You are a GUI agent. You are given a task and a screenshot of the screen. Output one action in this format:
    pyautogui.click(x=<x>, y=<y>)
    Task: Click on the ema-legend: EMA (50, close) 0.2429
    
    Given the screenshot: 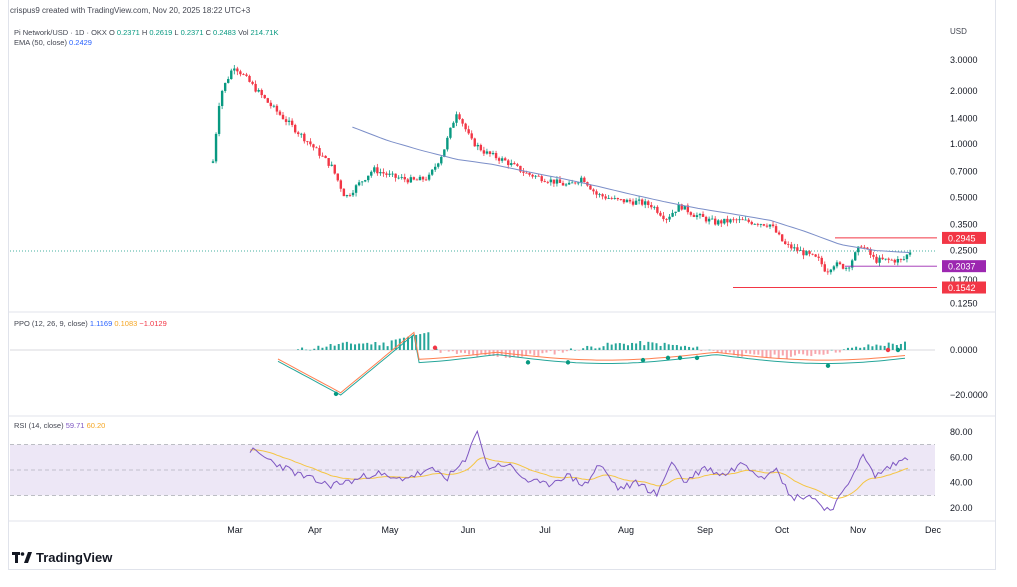 What is the action you would take?
    pyautogui.click(x=53, y=42)
    